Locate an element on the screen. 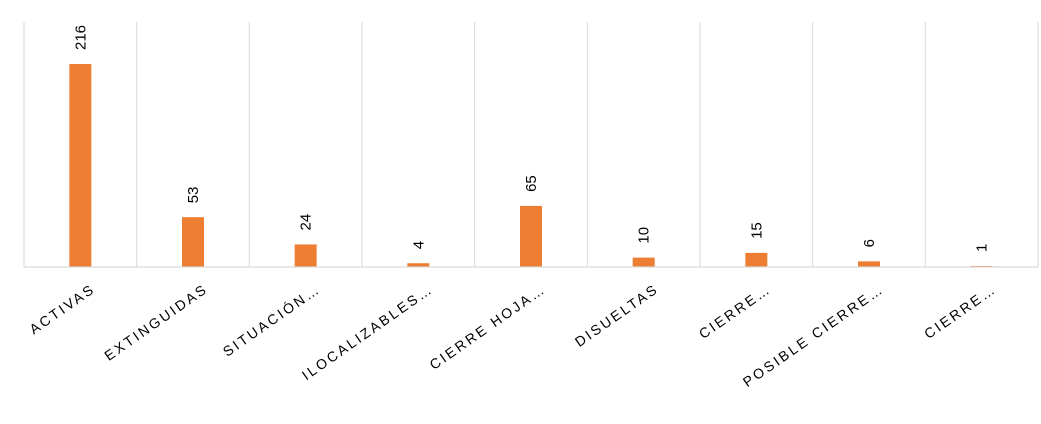  x-tick-label-6: DISUELTAS is located at coordinates (617, 314).